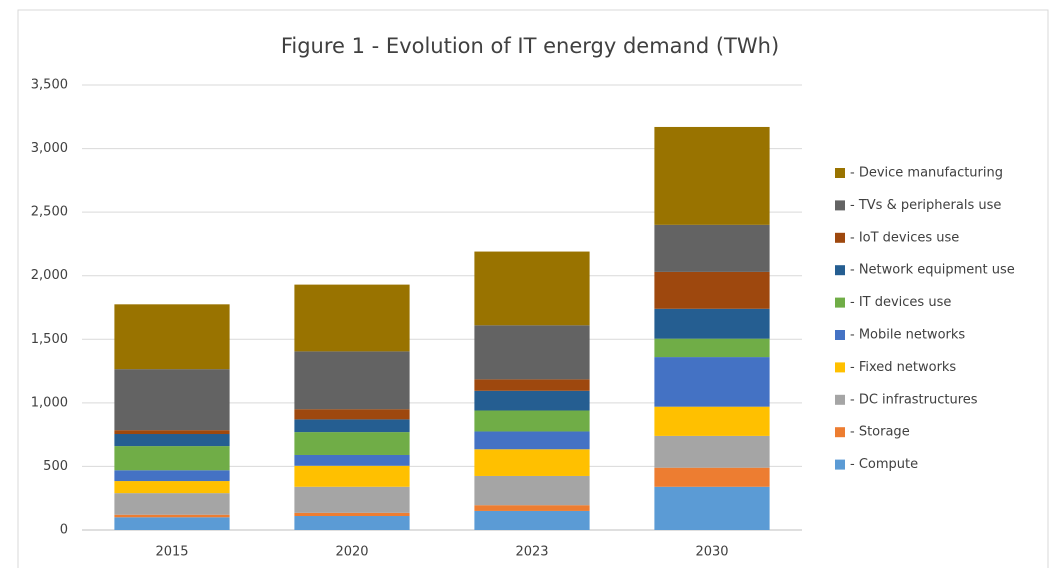 The height and width of the screenshot is (568, 1054). What do you see at coordinates (903, 367) in the screenshot?
I see `legend-label: - Fixed networks` at bounding box center [903, 367].